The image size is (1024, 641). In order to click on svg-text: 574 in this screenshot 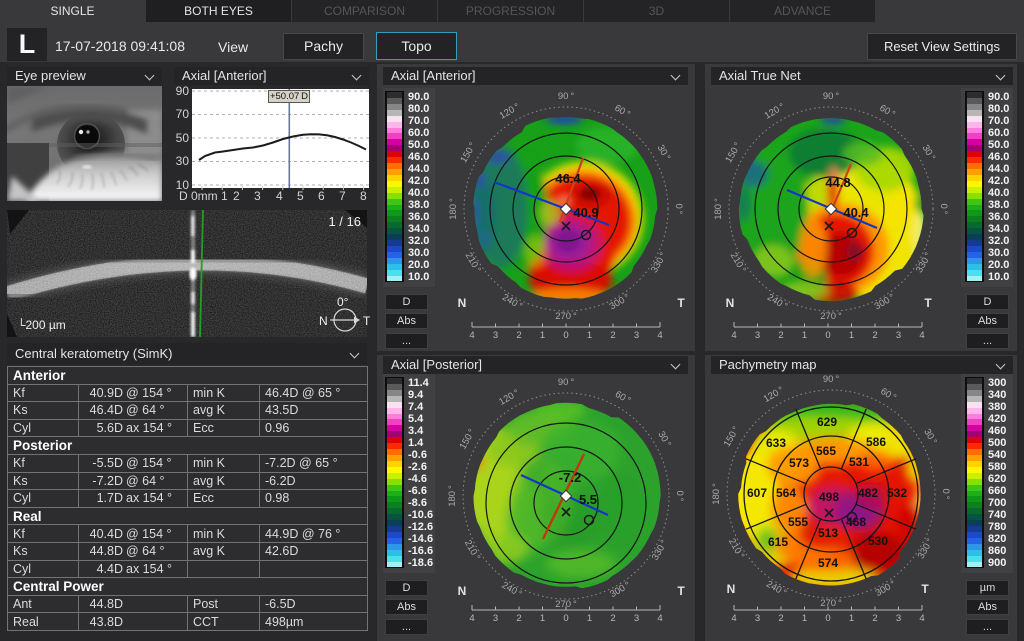, I will do `click(828, 563)`.